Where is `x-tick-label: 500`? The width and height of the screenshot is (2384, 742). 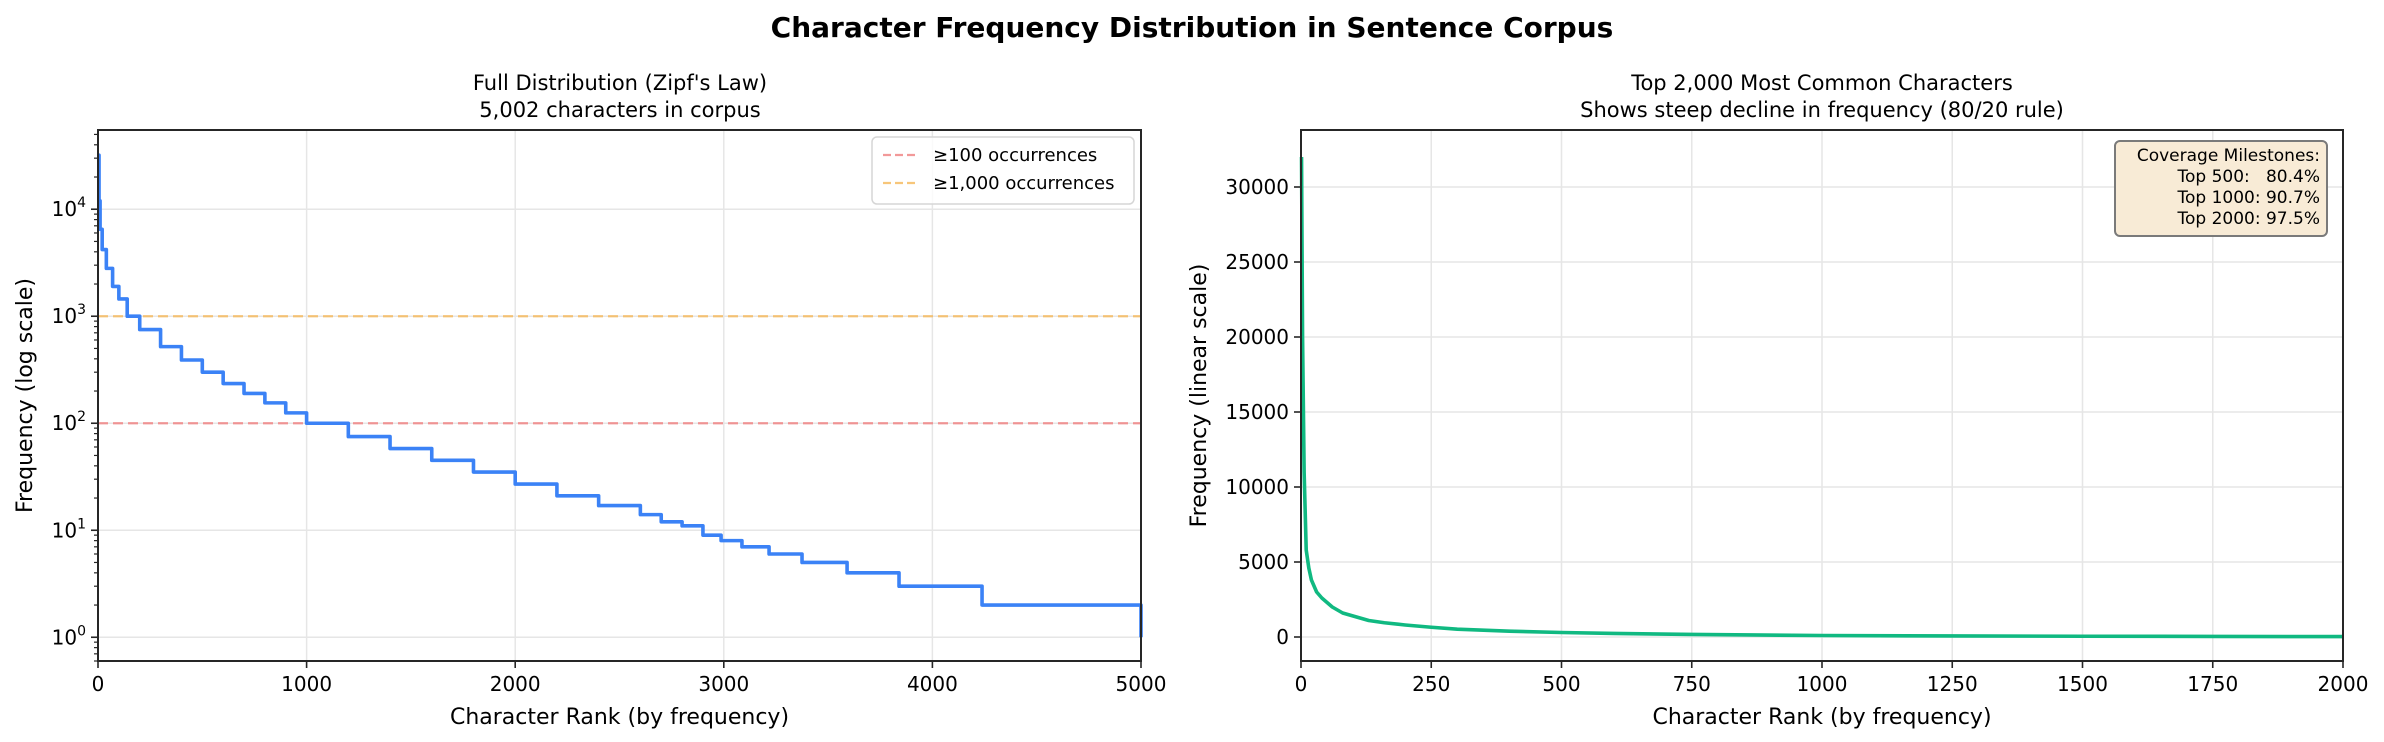 x-tick-label: 500 is located at coordinates (1561, 684).